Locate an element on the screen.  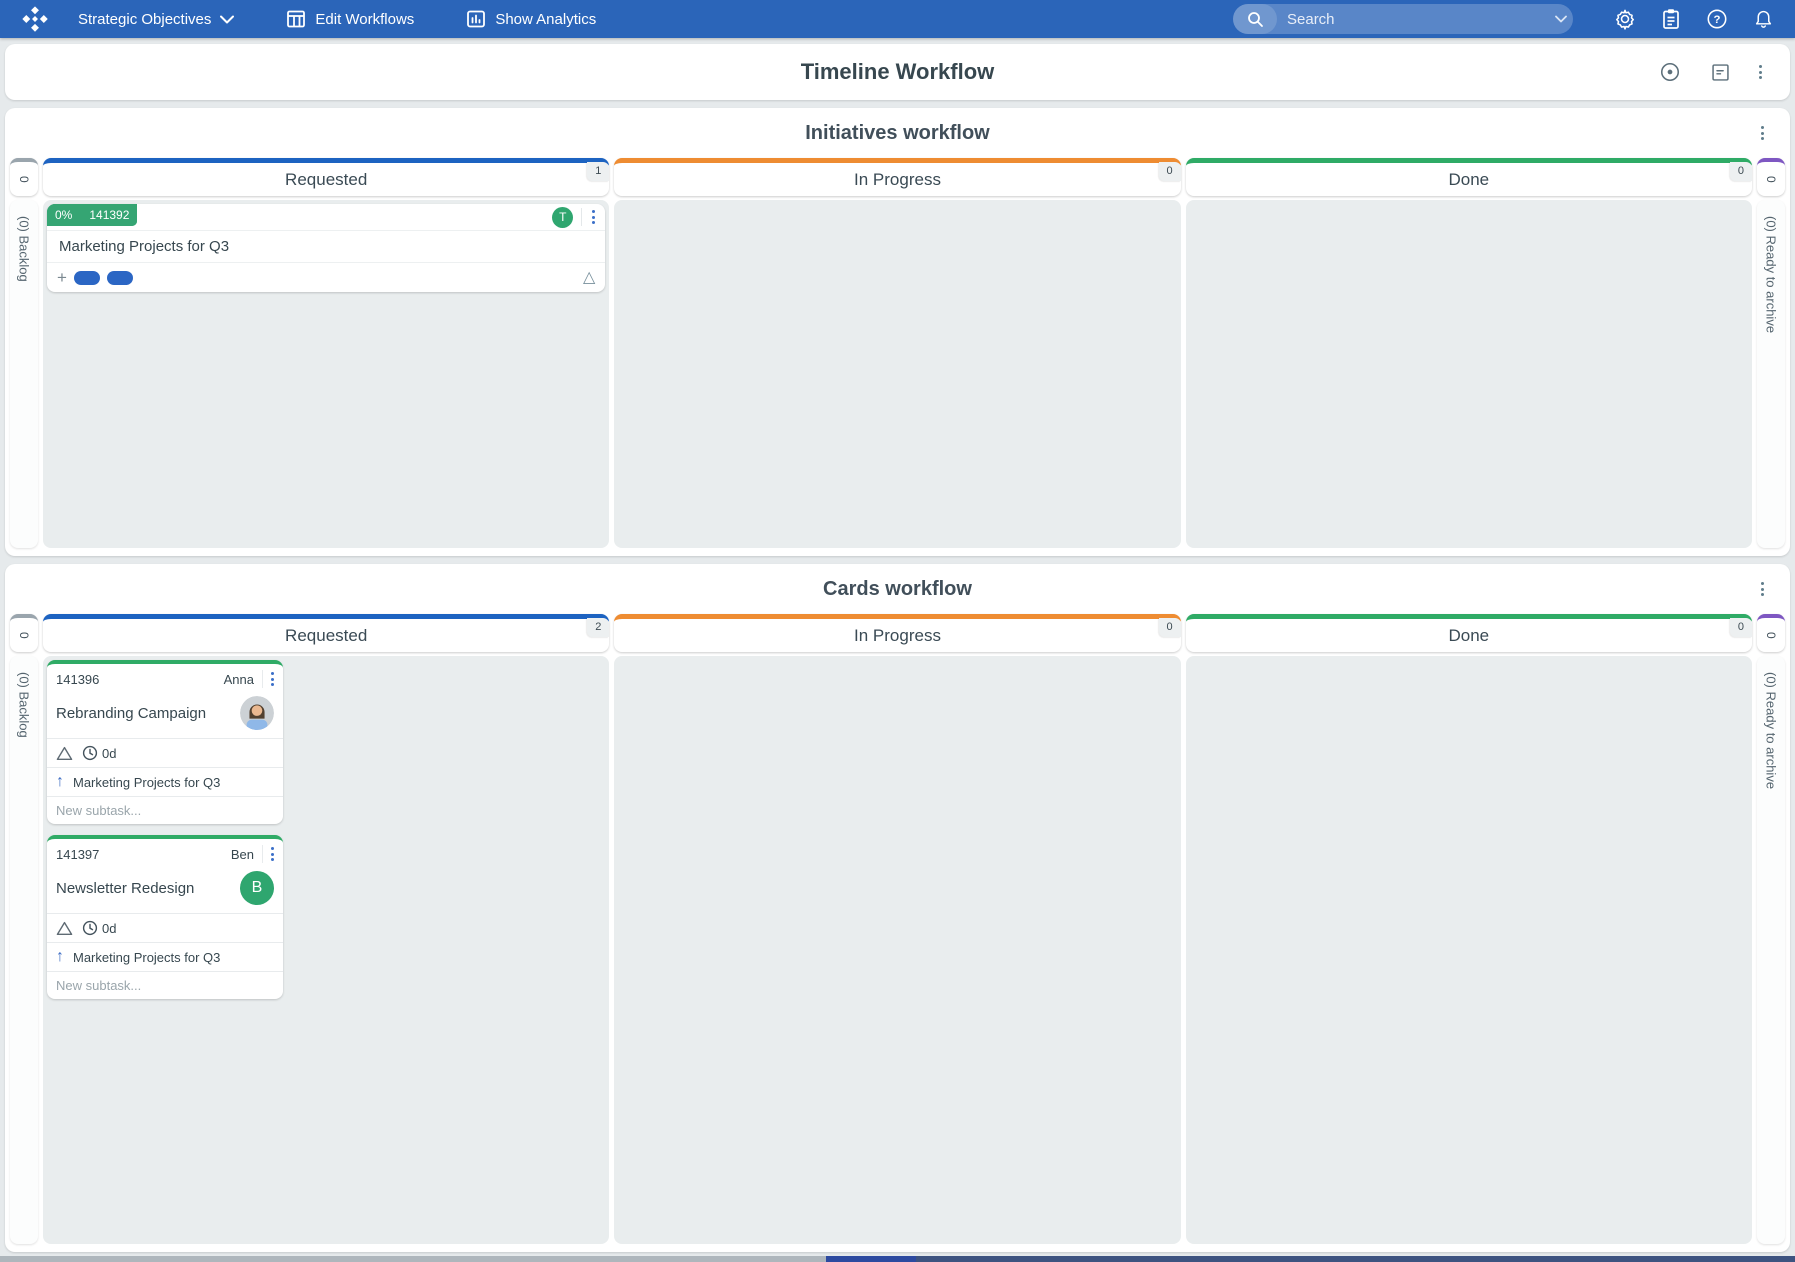
progress-badge: 0% is located at coordinates (64, 215).